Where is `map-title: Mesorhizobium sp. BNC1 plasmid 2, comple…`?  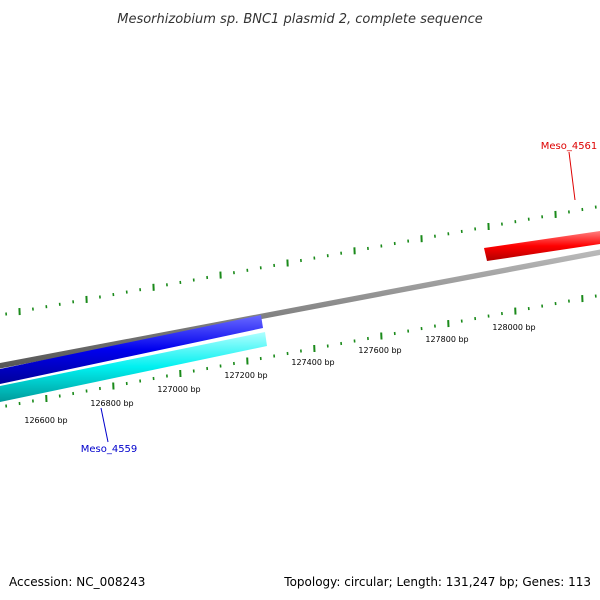
map-title: Mesorhizobium sp. BNC1 plasmid 2, comple… is located at coordinates (300, 19).